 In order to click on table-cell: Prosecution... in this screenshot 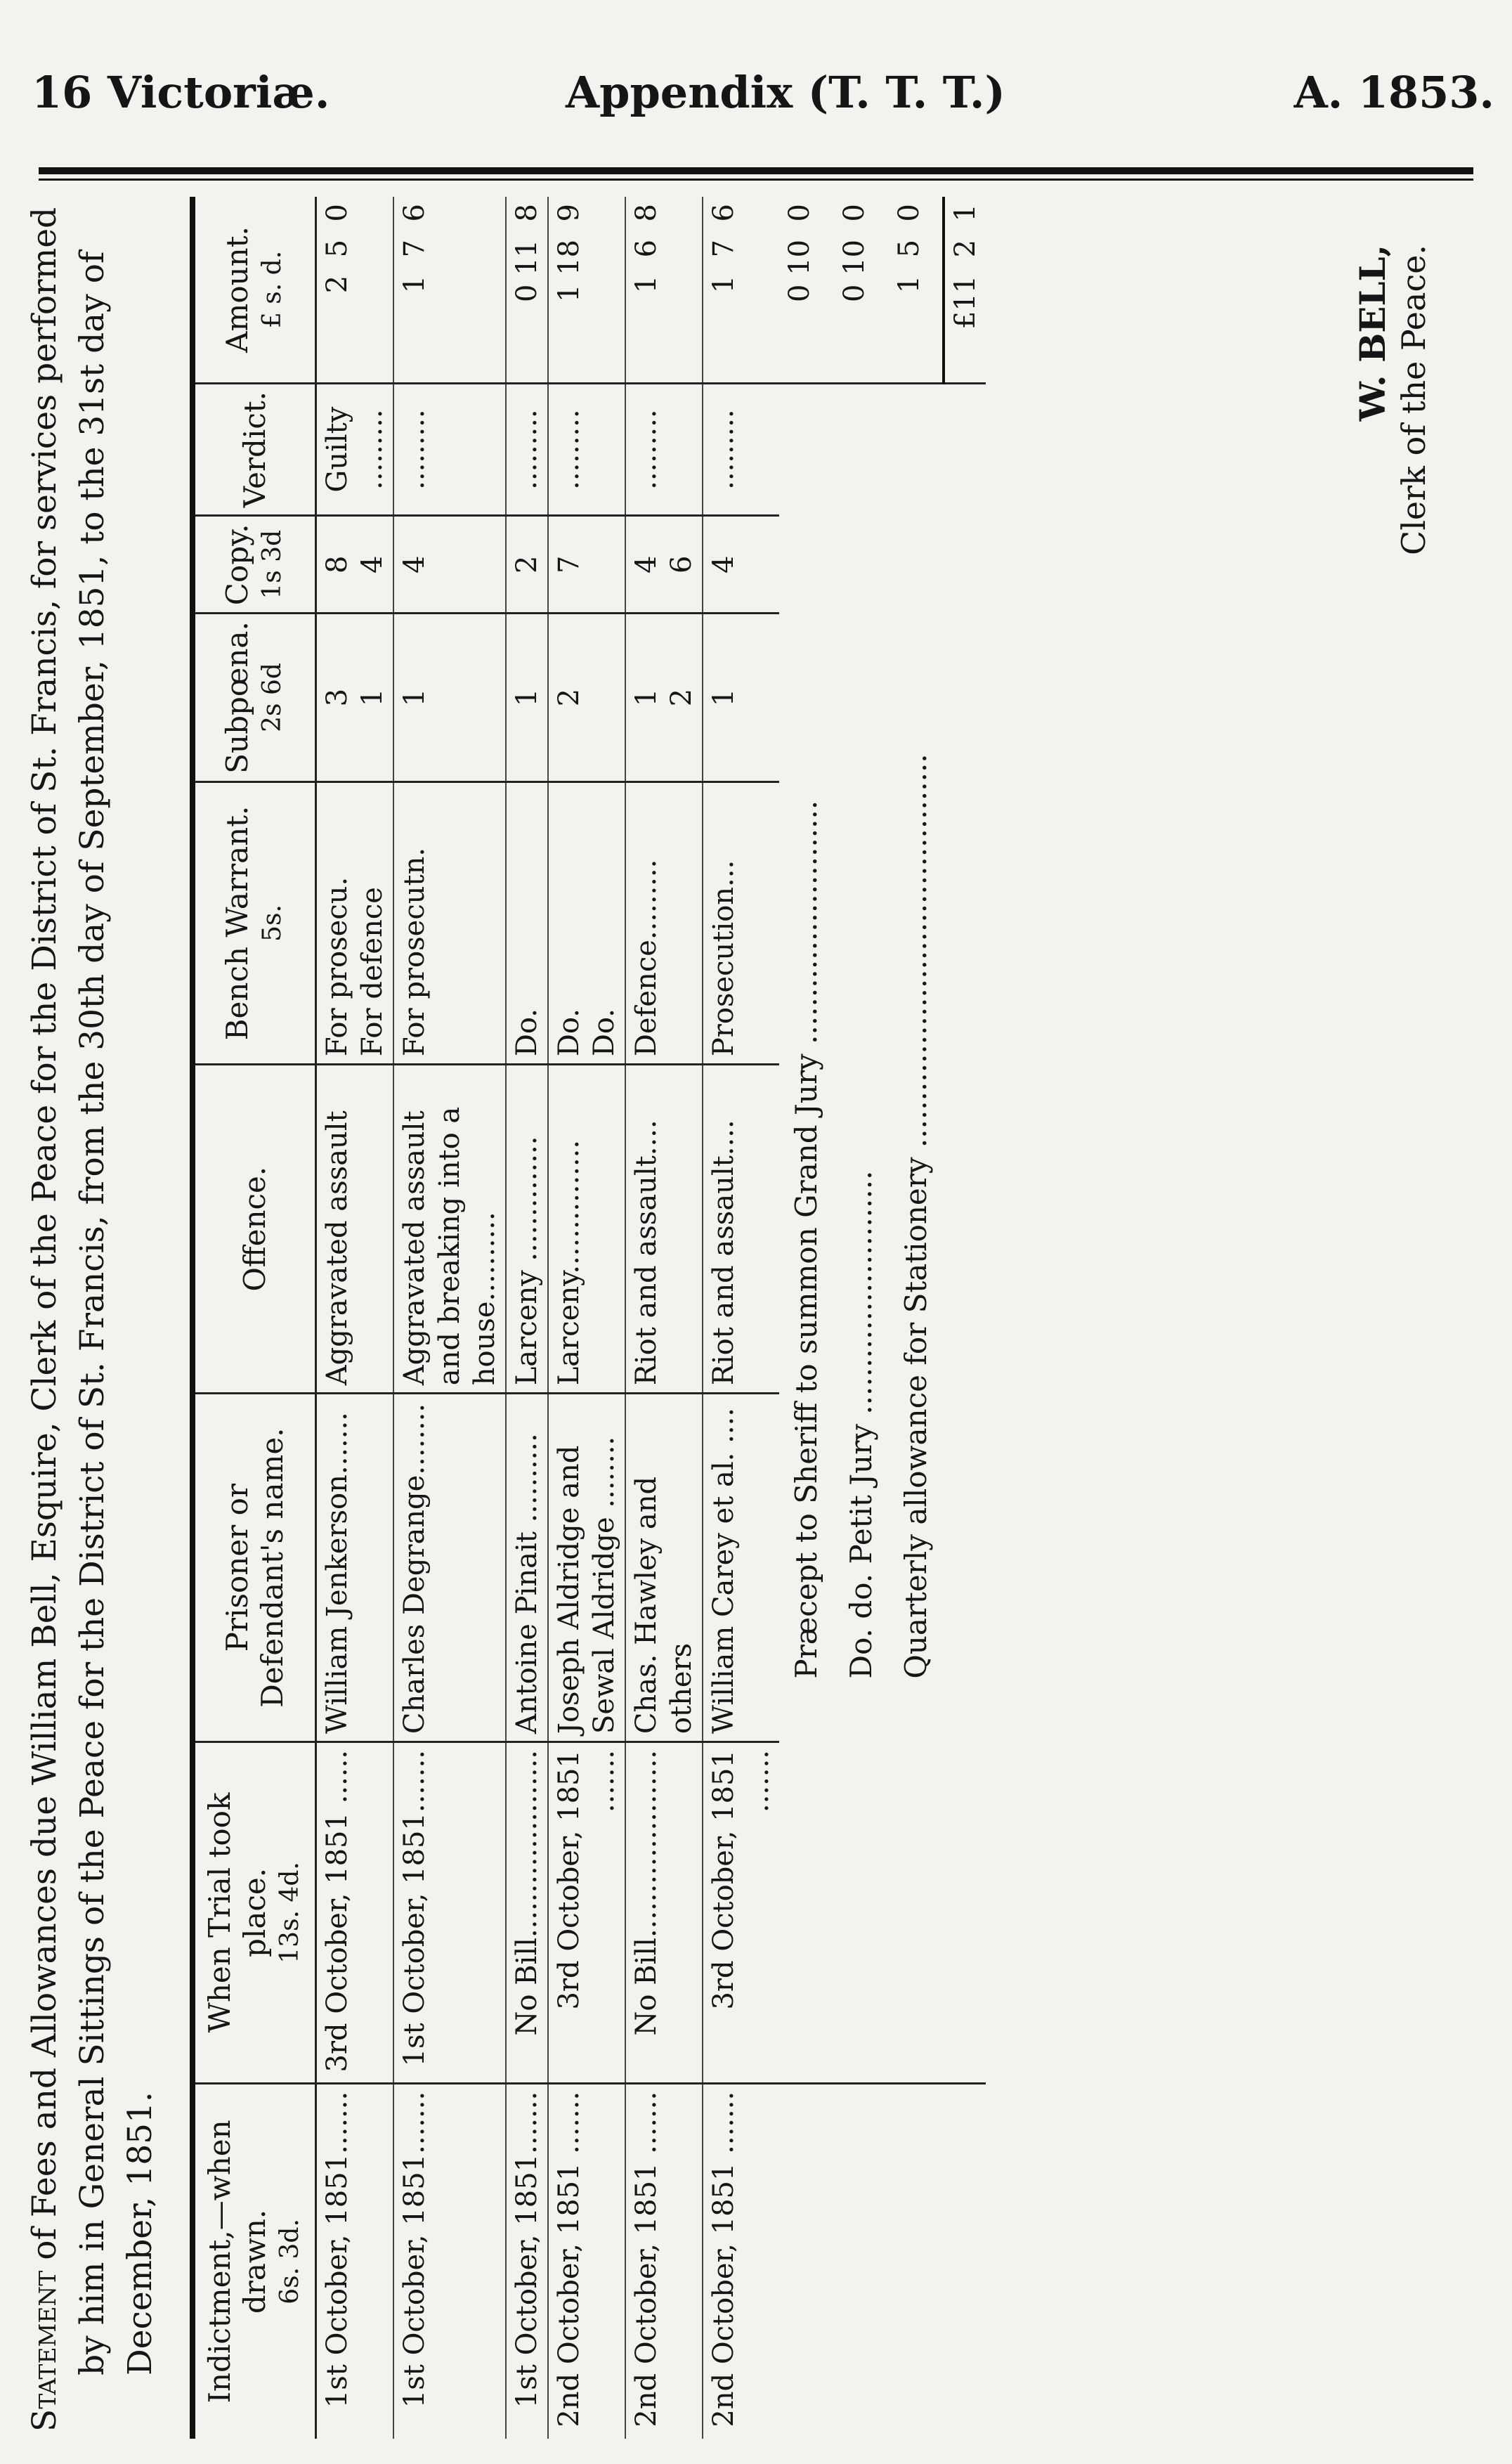, I will do `click(741, 924)`.